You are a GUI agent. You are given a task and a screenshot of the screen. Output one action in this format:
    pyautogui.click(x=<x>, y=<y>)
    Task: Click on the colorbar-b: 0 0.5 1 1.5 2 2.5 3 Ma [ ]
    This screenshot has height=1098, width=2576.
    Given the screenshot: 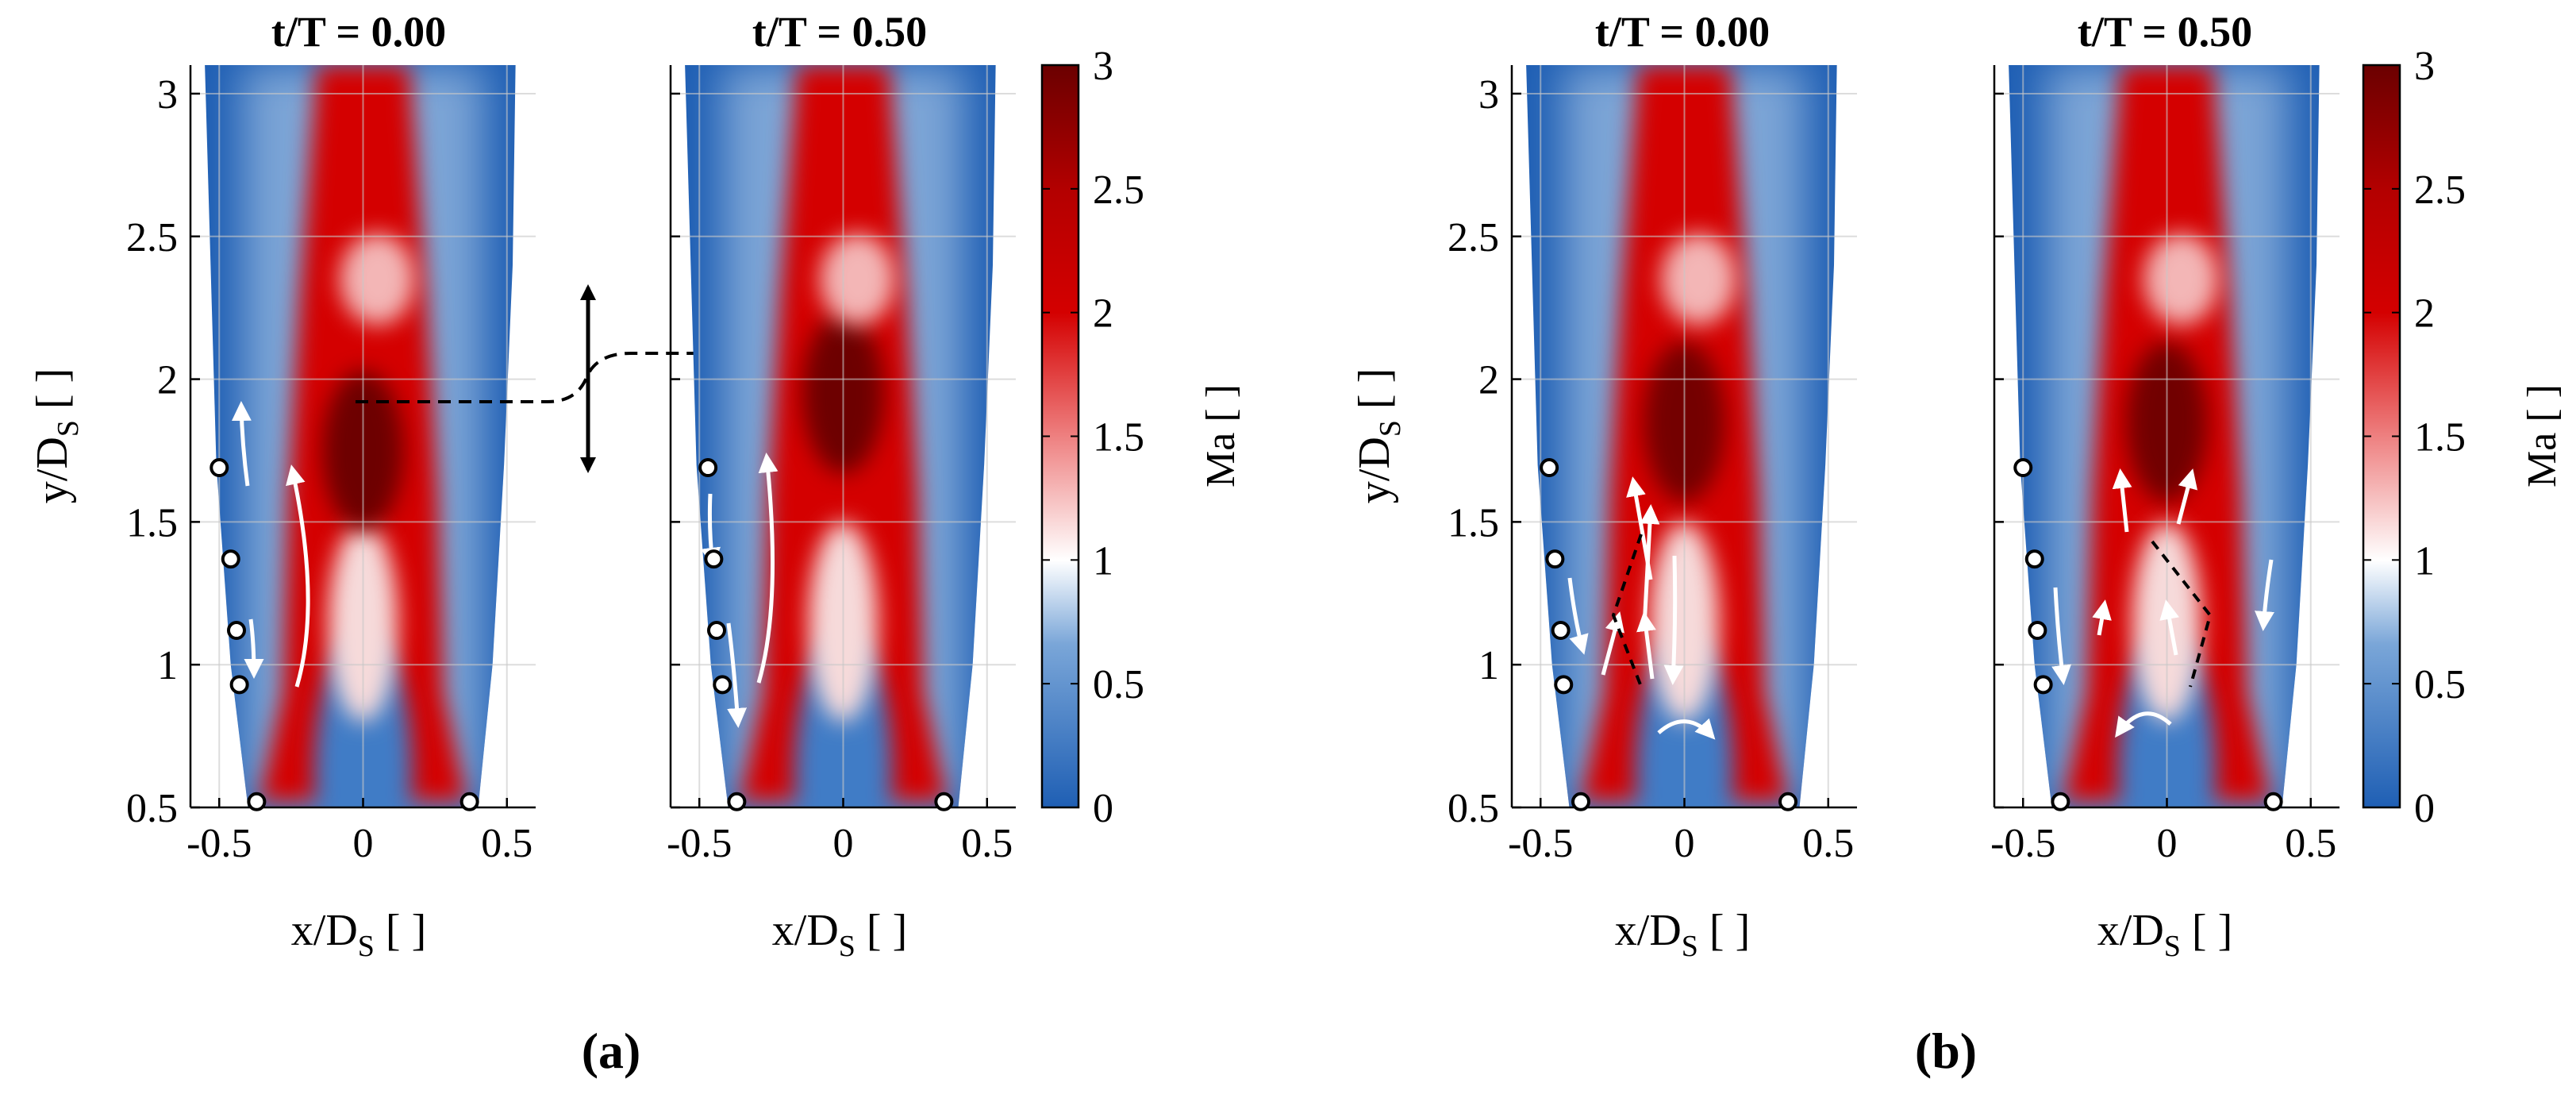 What is the action you would take?
    pyautogui.click(x=2463, y=437)
    